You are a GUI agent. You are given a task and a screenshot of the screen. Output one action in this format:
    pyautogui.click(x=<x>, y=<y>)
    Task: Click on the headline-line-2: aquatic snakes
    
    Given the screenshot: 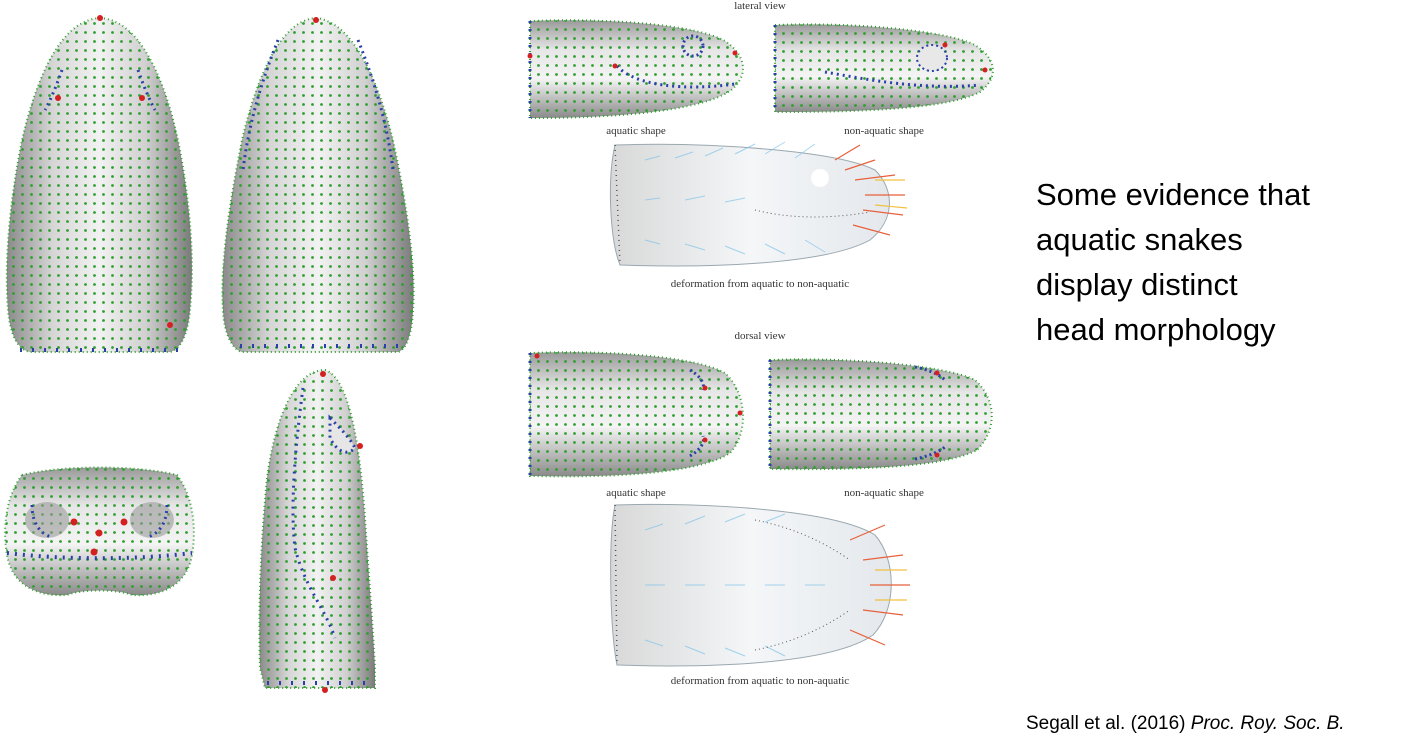 What is the action you would take?
    pyautogui.click(x=1139, y=239)
    